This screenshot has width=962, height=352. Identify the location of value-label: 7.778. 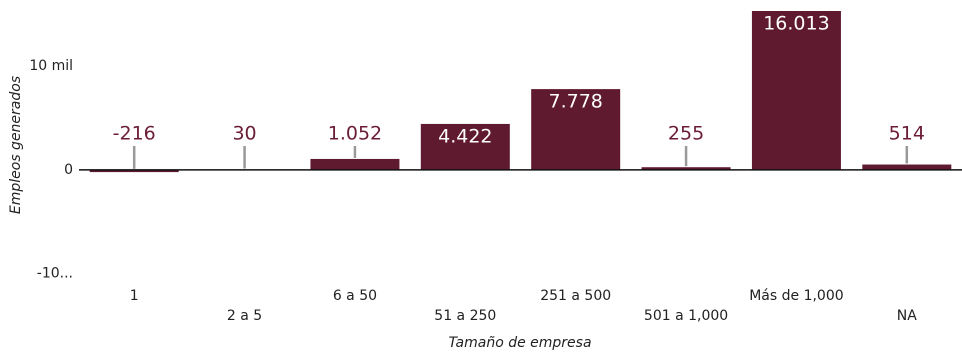
(575, 102).